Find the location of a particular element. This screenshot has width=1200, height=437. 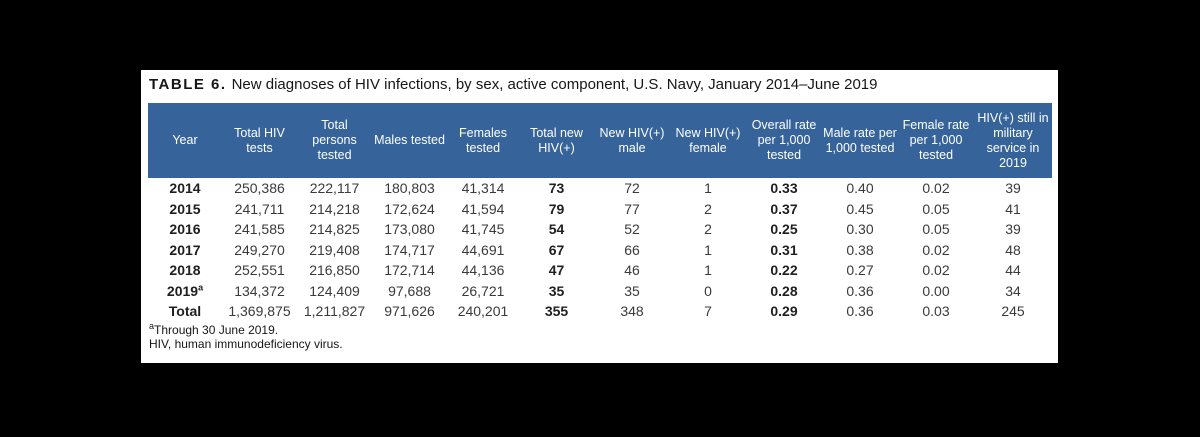

table-cell: 134,372 is located at coordinates (259, 290).